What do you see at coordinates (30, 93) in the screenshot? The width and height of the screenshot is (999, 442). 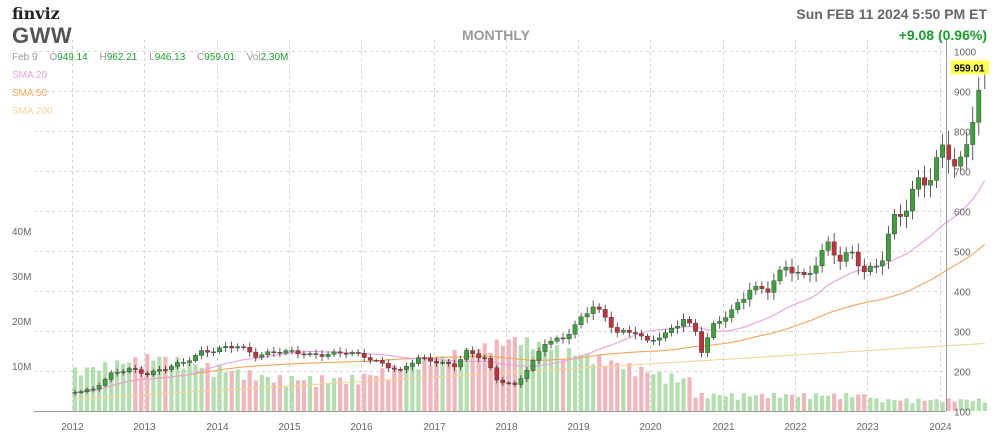 I see `sma50-legend: SMA 50` at bounding box center [30, 93].